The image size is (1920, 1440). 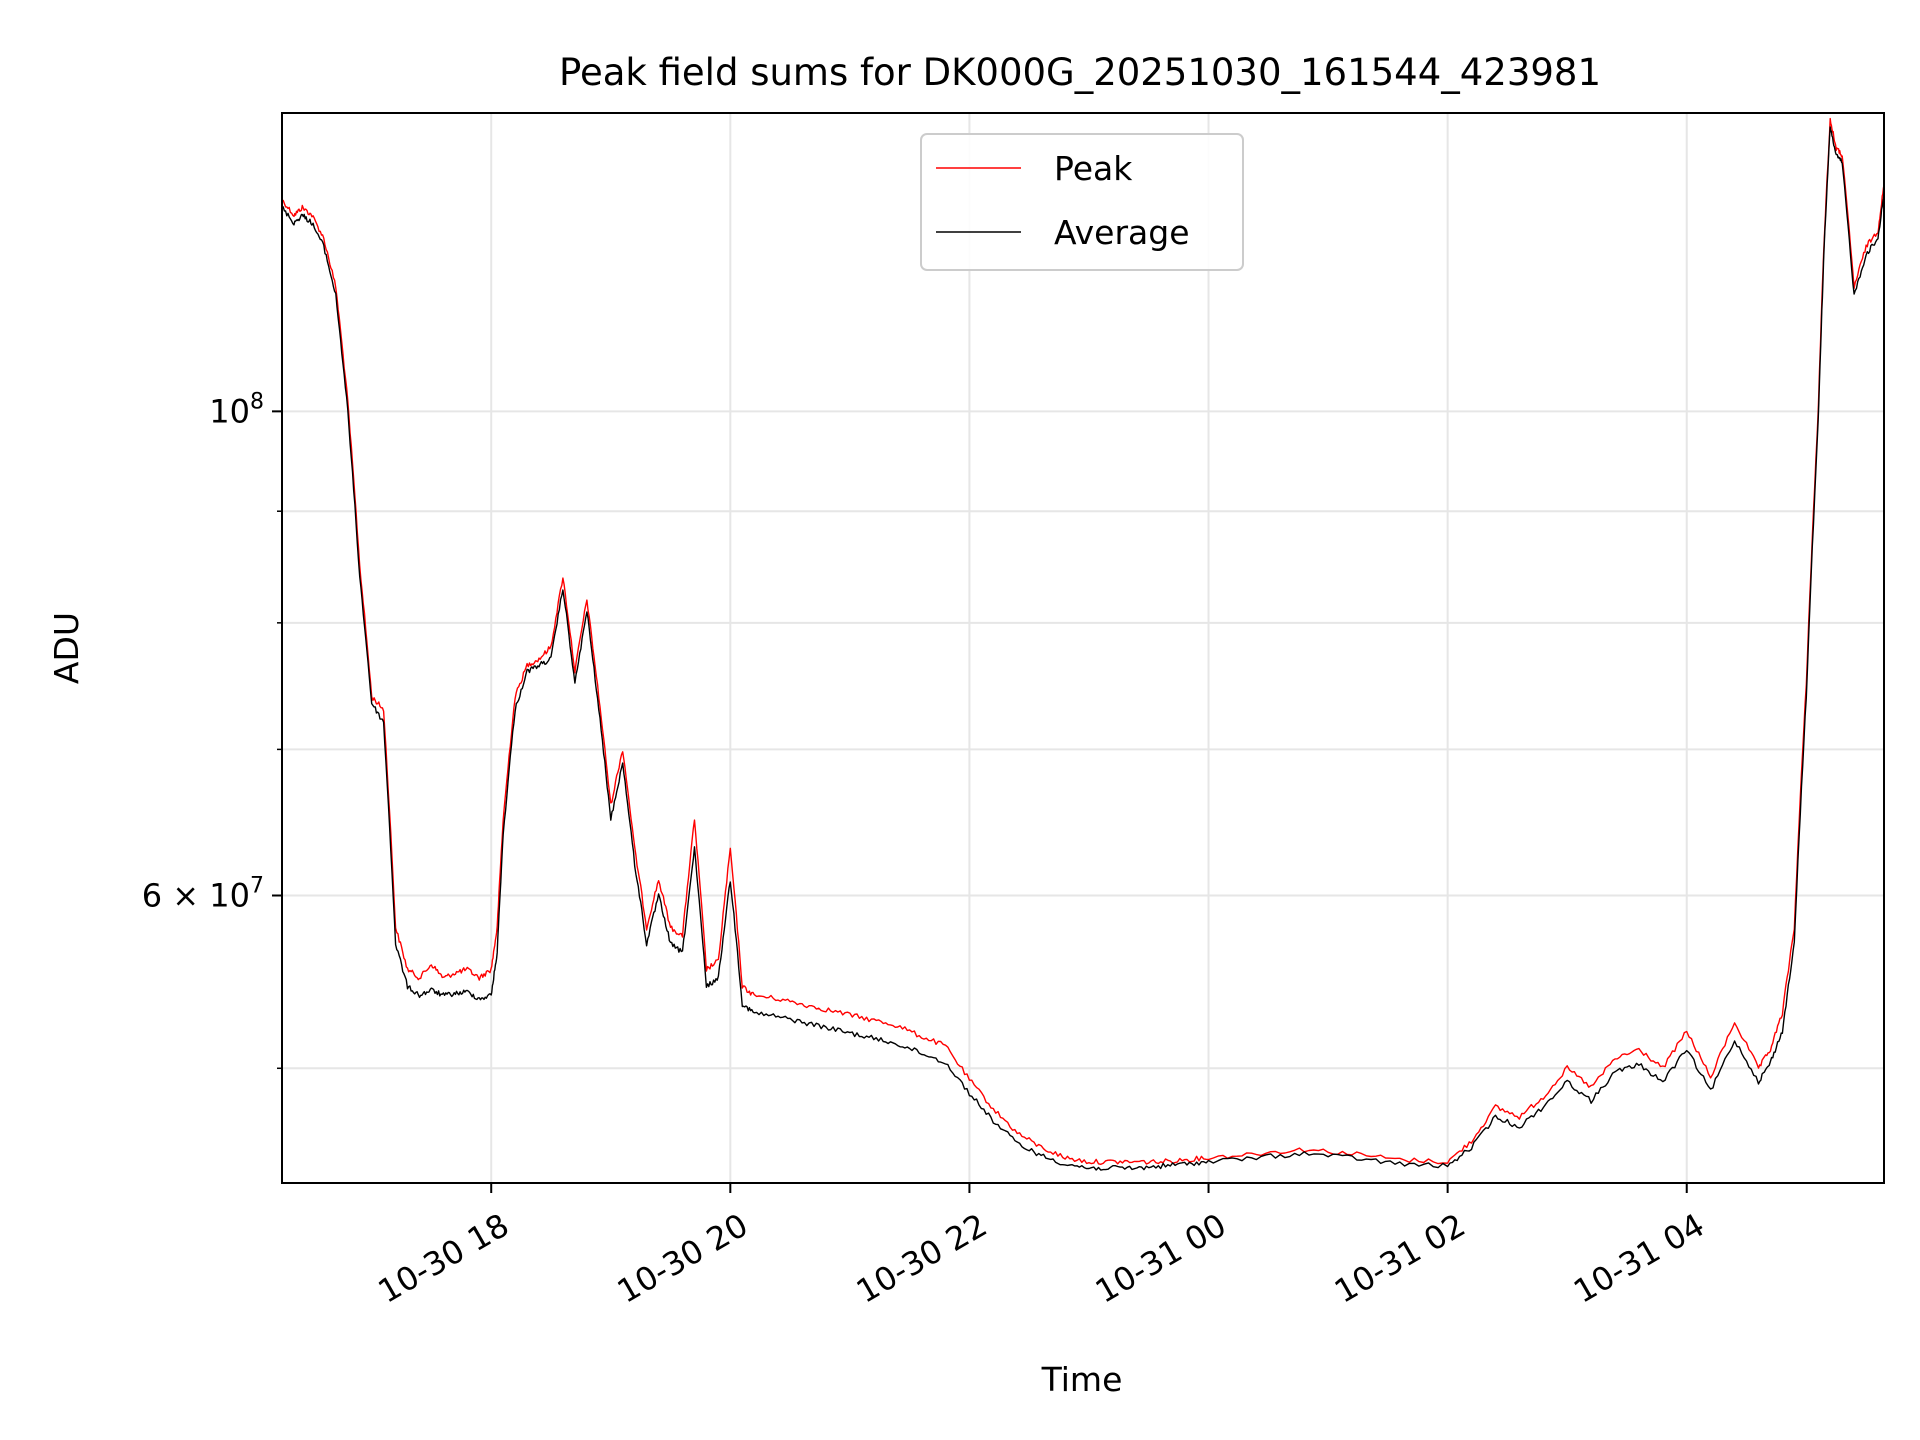 I want to click on y-axis-label: ADU, so click(x=66, y=648).